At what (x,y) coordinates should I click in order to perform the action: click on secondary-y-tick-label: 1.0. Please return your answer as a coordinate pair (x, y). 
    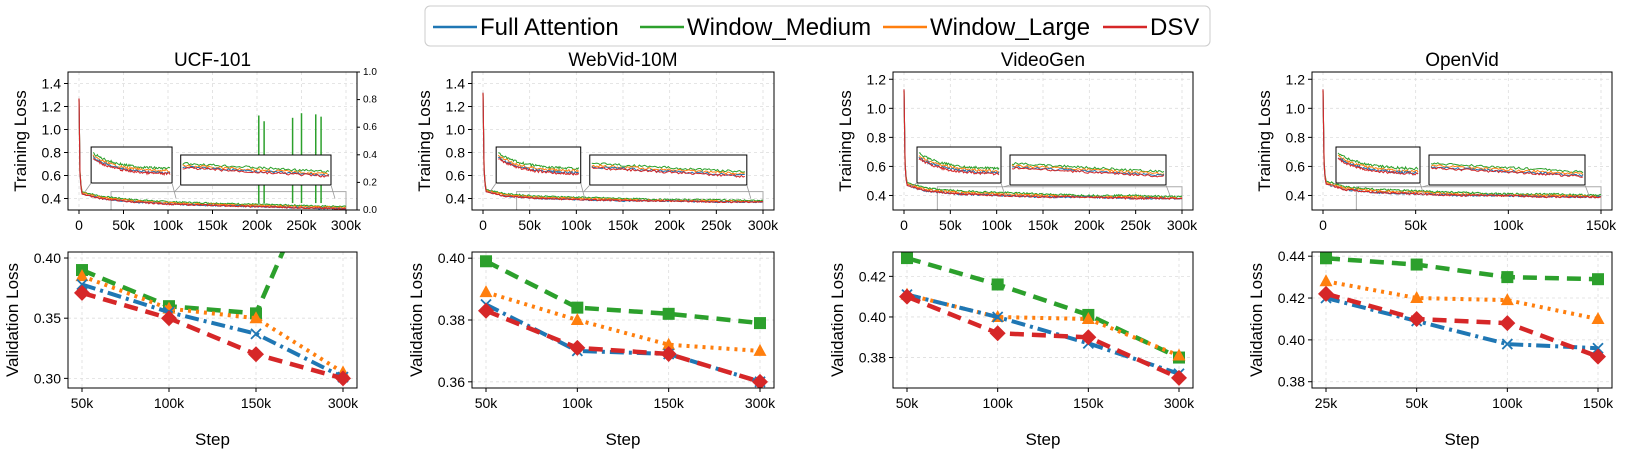
    Looking at the image, I should click on (370, 72).